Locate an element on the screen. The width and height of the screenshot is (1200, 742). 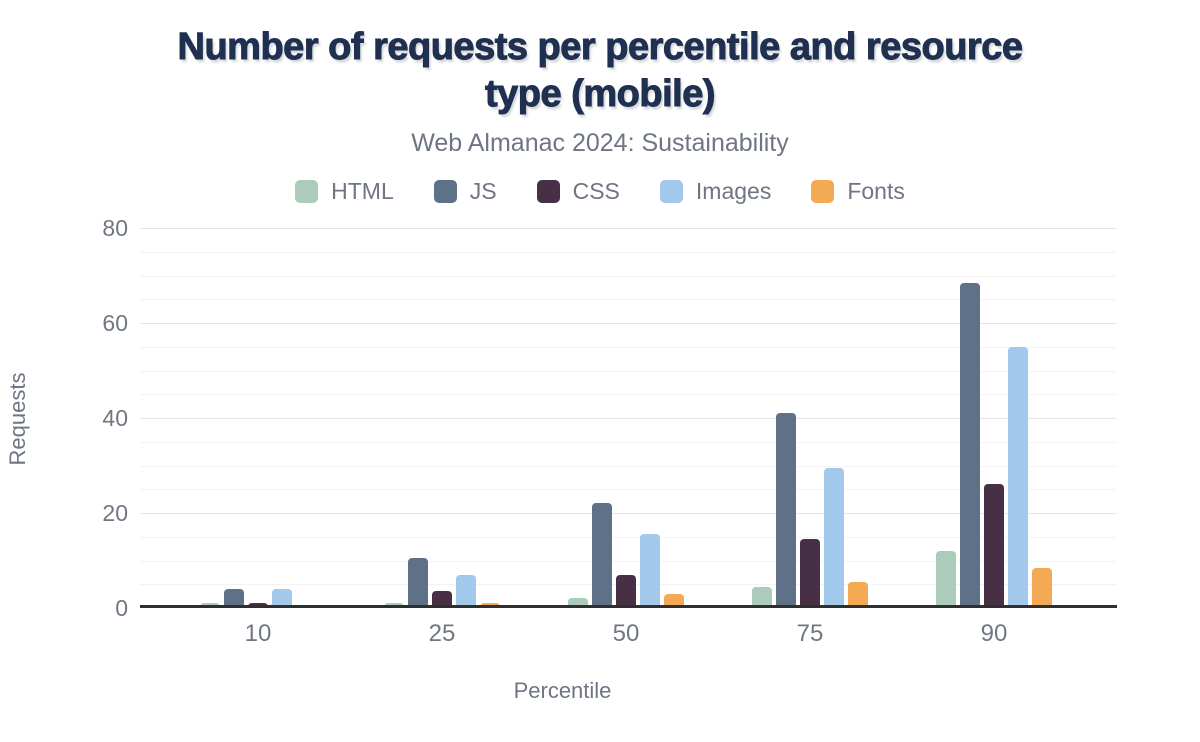
x-tick-label: 25 is located at coordinates (442, 633).